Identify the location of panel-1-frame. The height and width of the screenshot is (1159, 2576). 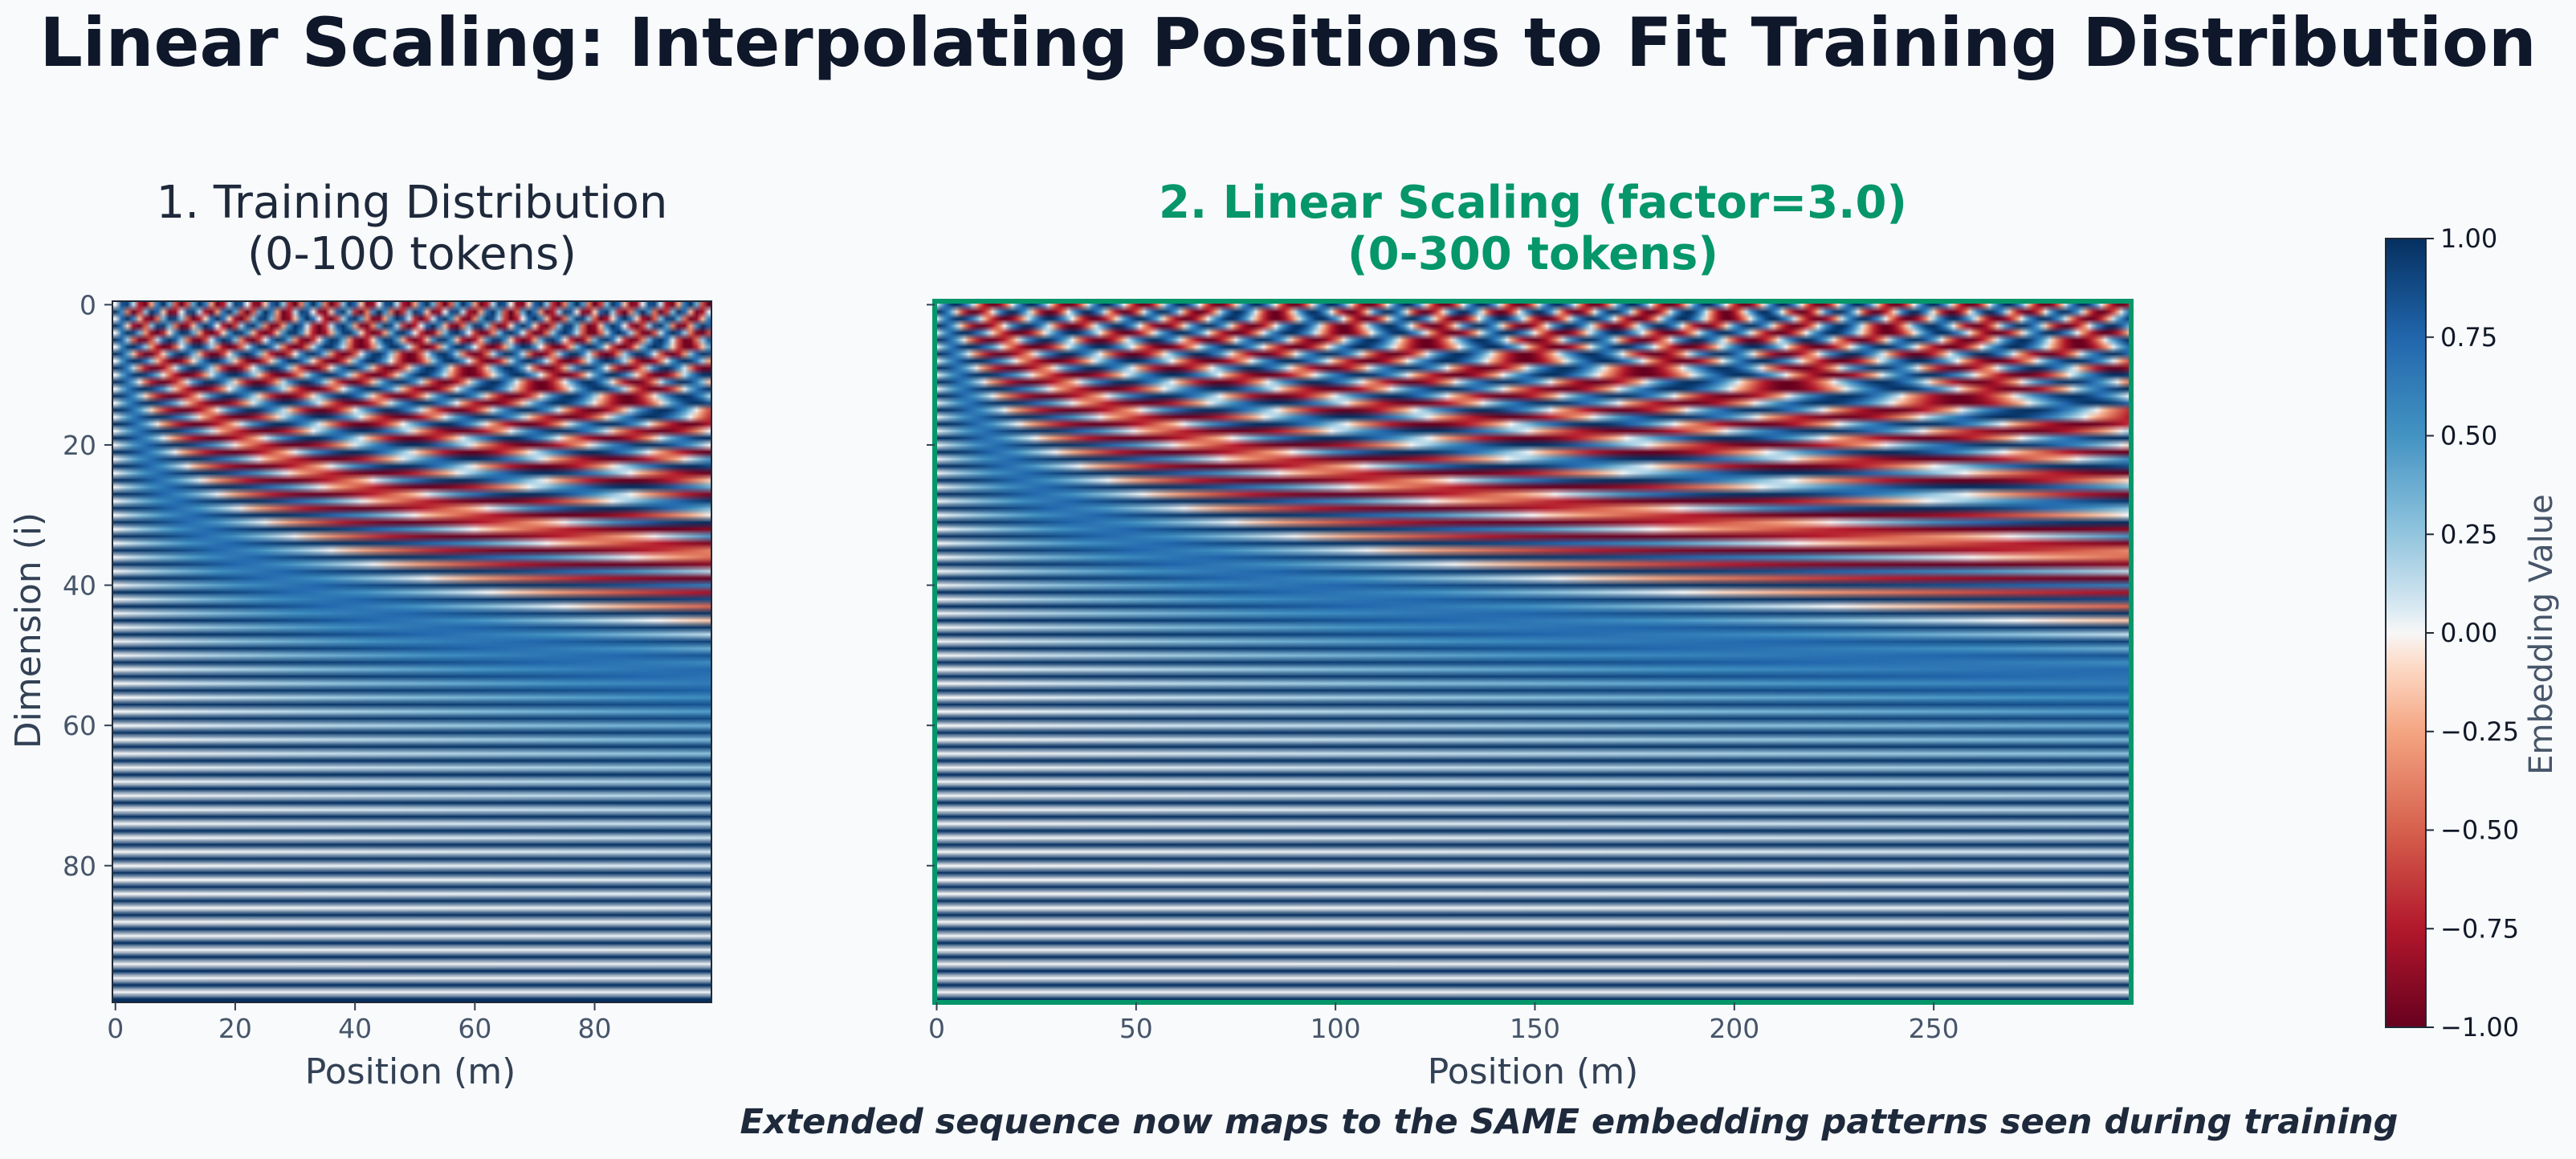
(412, 651).